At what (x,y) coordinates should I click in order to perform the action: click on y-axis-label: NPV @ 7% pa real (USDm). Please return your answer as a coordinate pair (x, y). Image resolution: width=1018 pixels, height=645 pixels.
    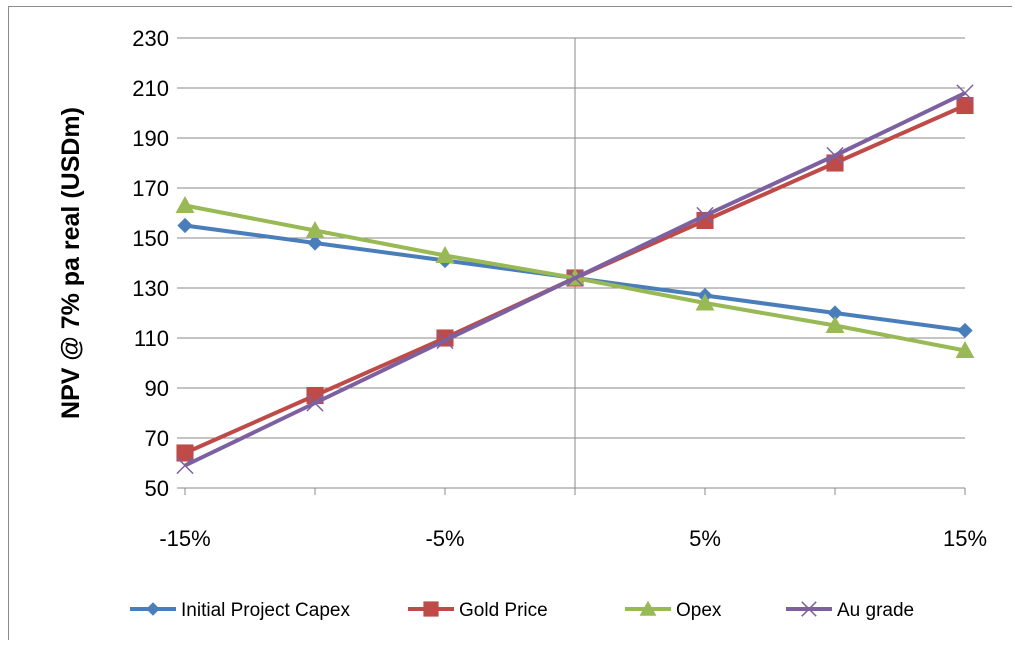
    Looking at the image, I should click on (71, 263).